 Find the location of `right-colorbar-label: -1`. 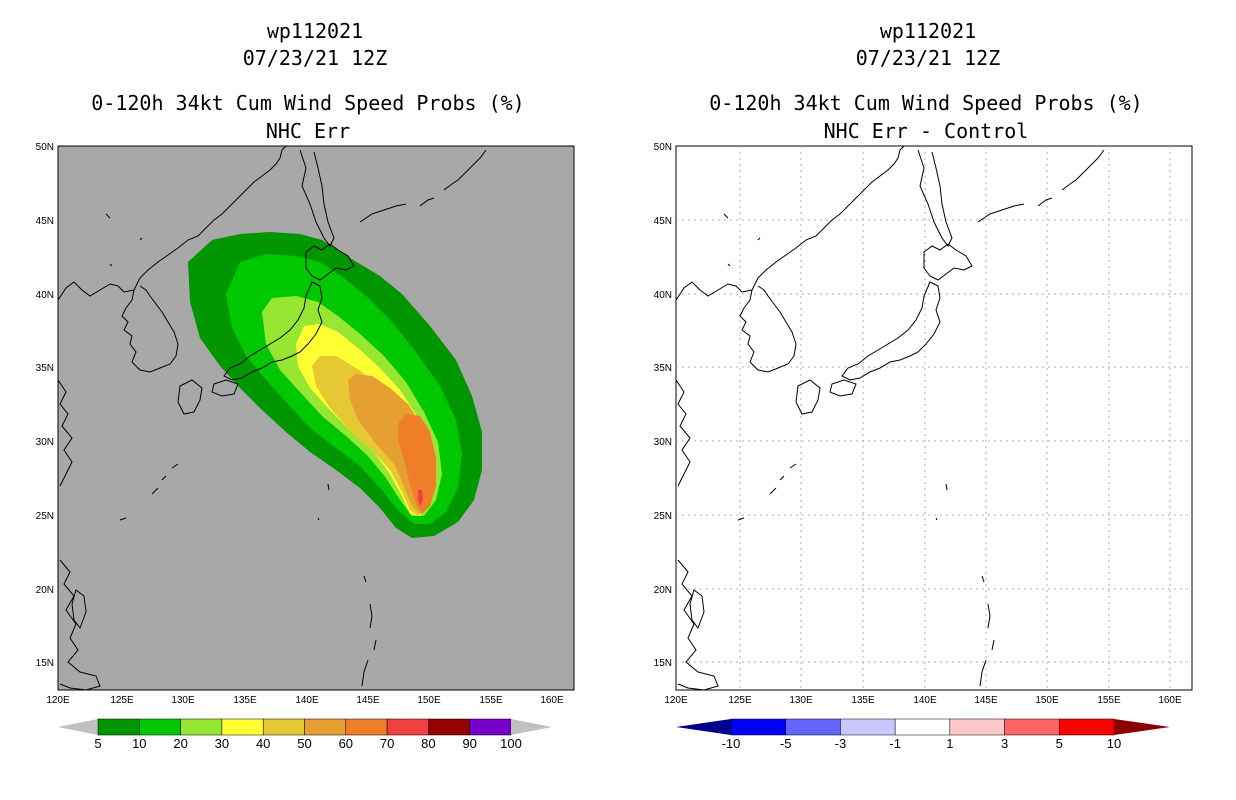

right-colorbar-label: -1 is located at coordinates (895, 743).